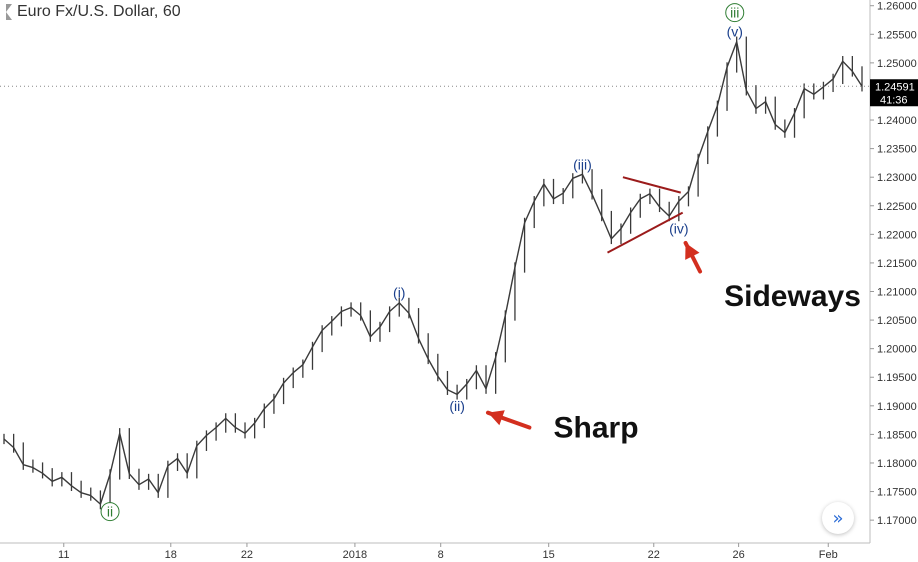  I want to click on annotation-text: Sideways, so click(792, 296).